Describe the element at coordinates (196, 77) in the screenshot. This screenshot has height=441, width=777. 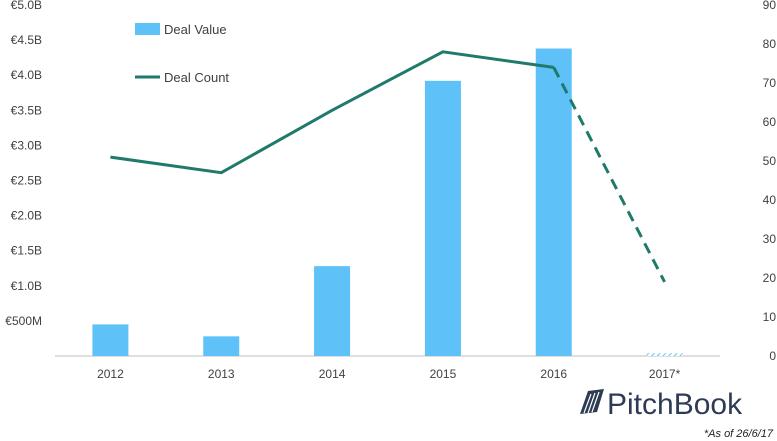
I see `legend-label-deal-count: Deal Count` at that location.